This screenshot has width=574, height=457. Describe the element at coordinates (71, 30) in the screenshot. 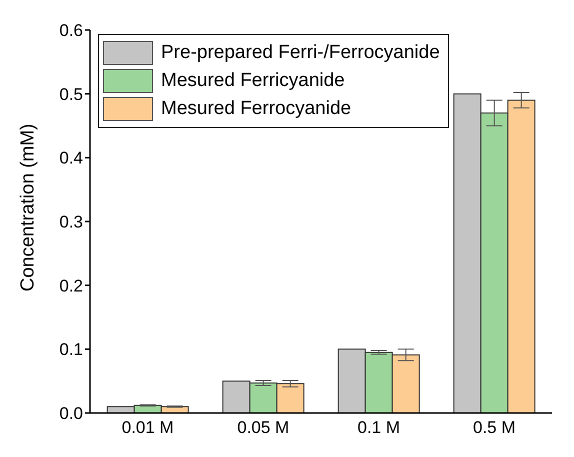

I see `y-tick-label: 0.6` at that location.